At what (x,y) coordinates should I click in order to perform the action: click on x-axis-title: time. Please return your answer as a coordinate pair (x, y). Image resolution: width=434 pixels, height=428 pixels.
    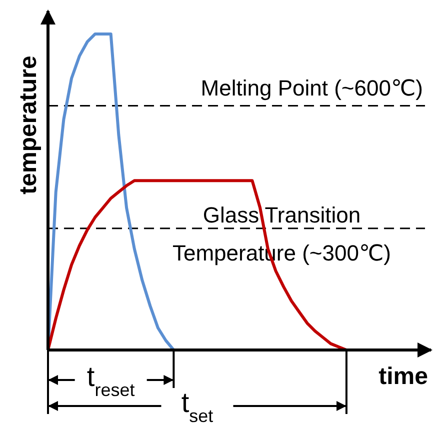
    Looking at the image, I should click on (403, 376).